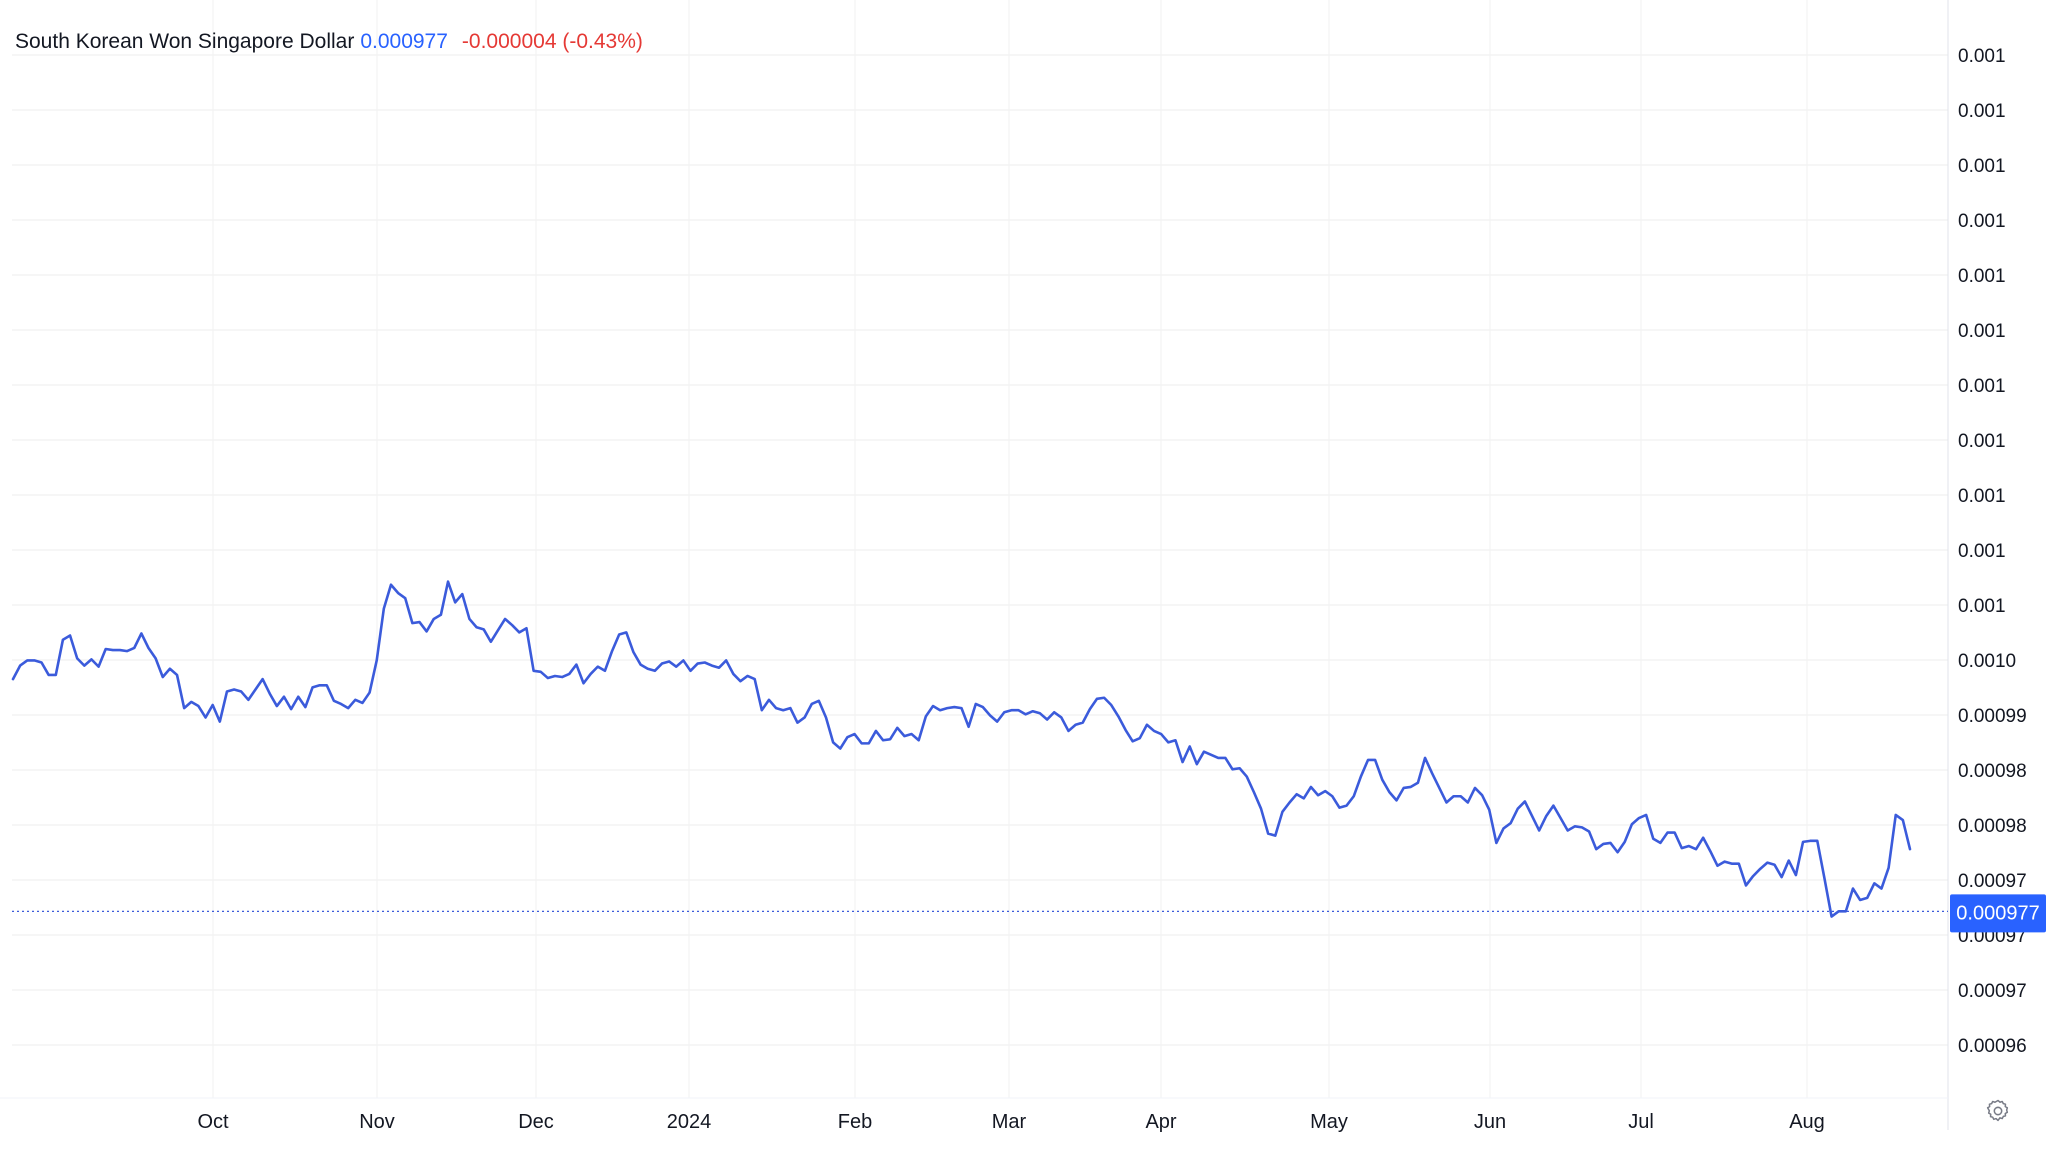  Describe the element at coordinates (1490, 1122) in the screenshot. I see `x-tick-label: Jun` at that location.